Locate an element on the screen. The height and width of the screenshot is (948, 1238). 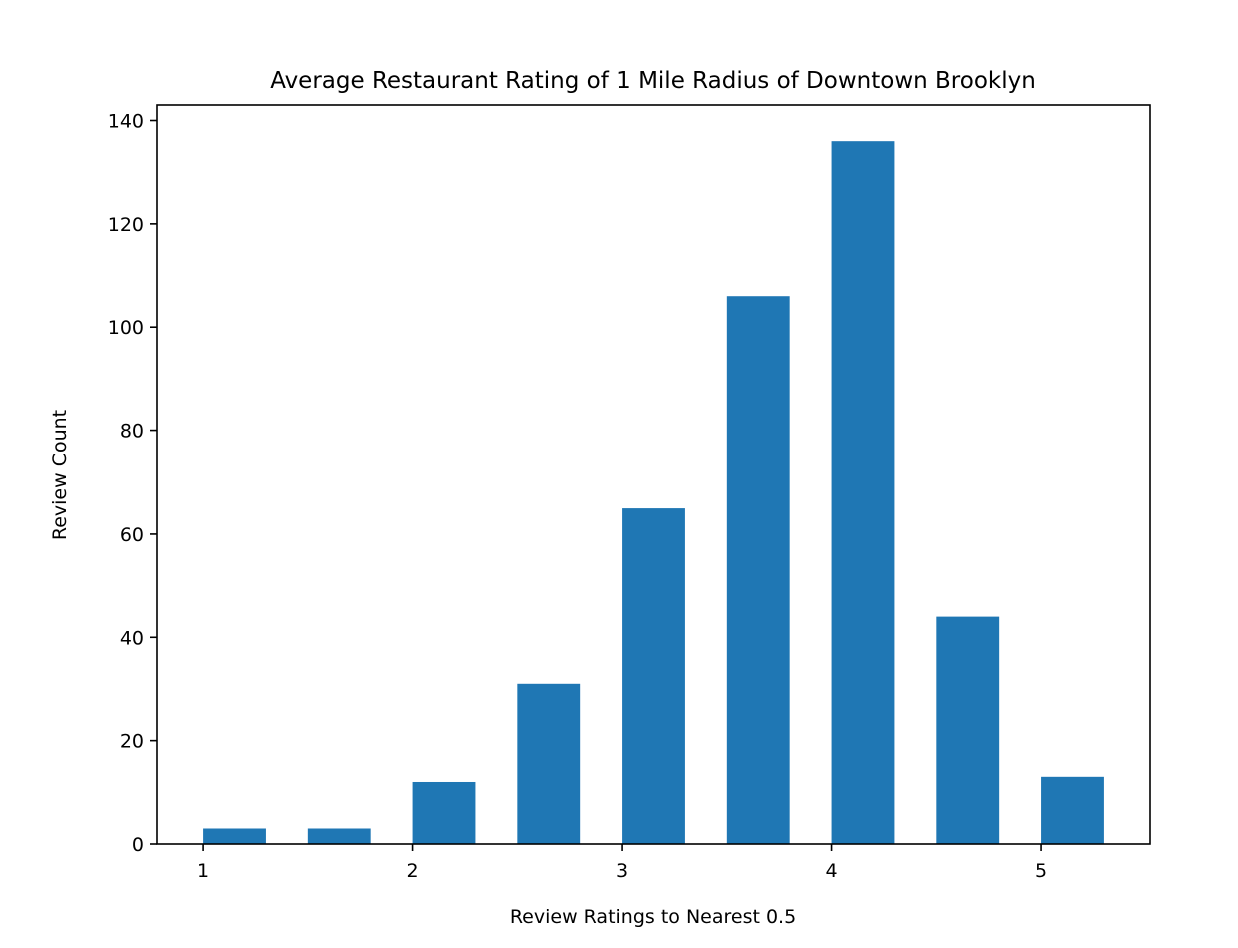
y-tick-label: 20 is located at coordinates (132, 742).